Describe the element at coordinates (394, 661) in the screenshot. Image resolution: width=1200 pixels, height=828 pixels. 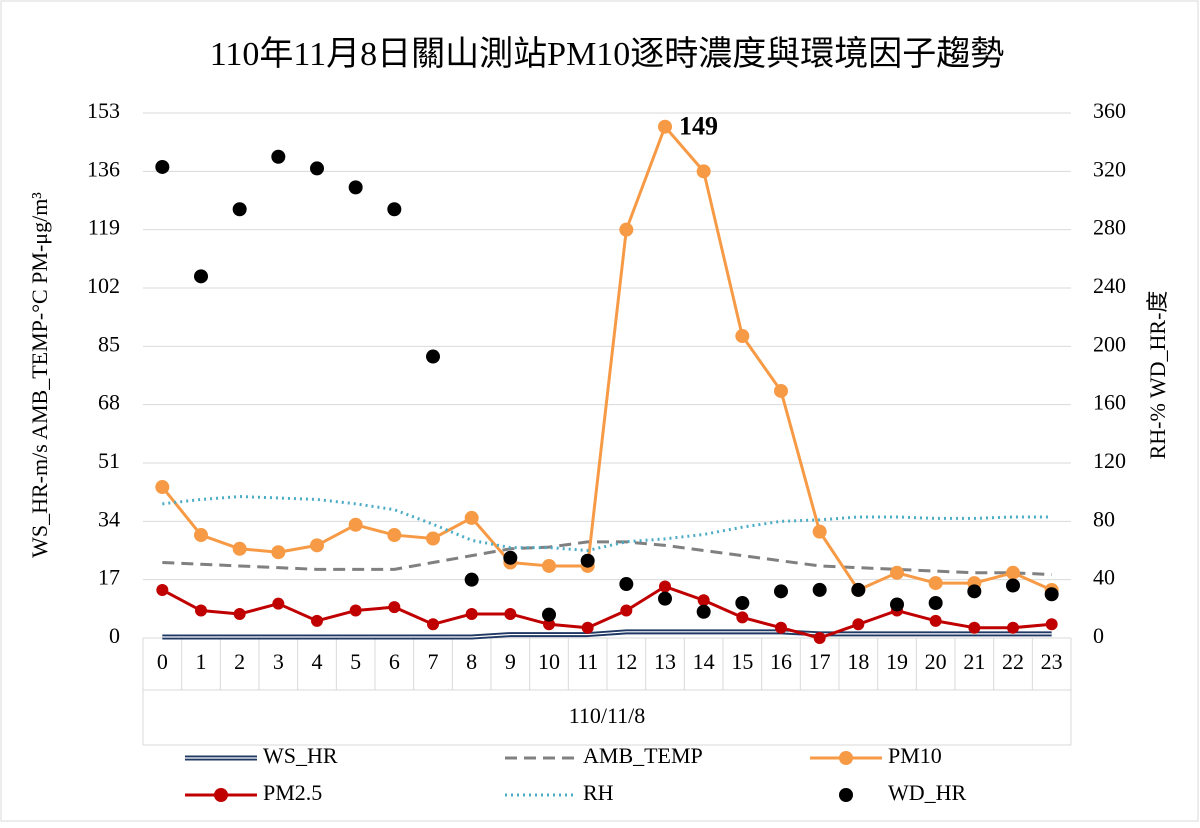
I see `x-tick-label: 6` at that location.